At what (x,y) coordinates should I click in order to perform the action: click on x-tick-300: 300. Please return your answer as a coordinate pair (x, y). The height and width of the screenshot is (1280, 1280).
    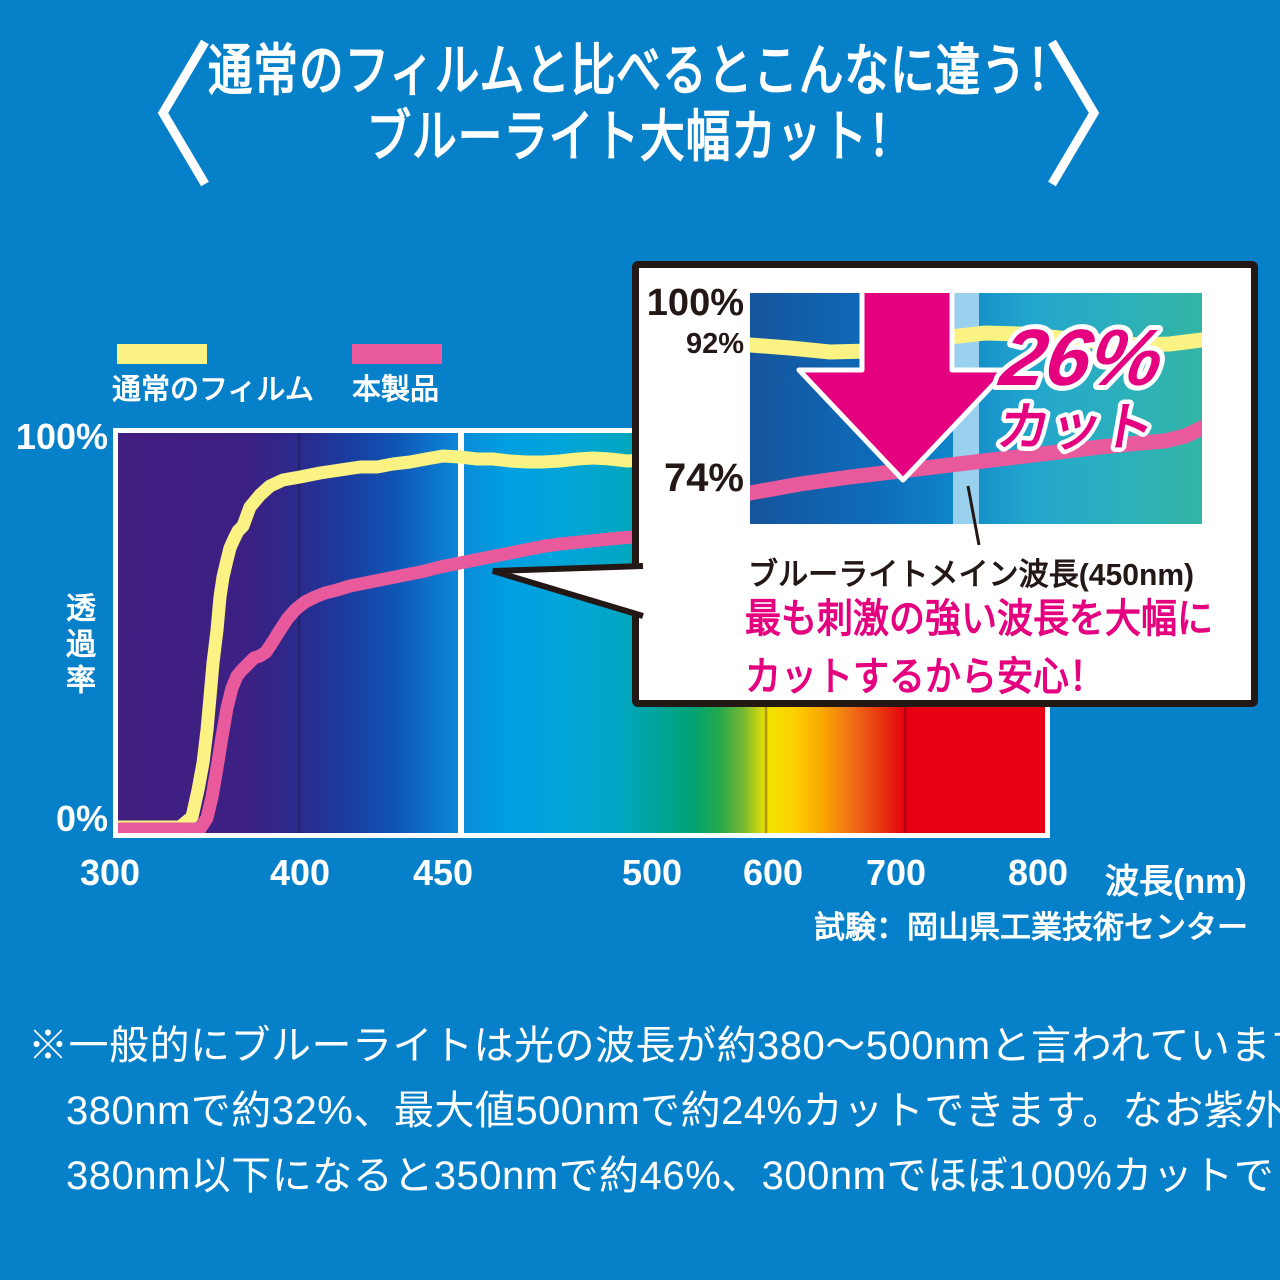
    Looking at the image, I should click on (110, 872).